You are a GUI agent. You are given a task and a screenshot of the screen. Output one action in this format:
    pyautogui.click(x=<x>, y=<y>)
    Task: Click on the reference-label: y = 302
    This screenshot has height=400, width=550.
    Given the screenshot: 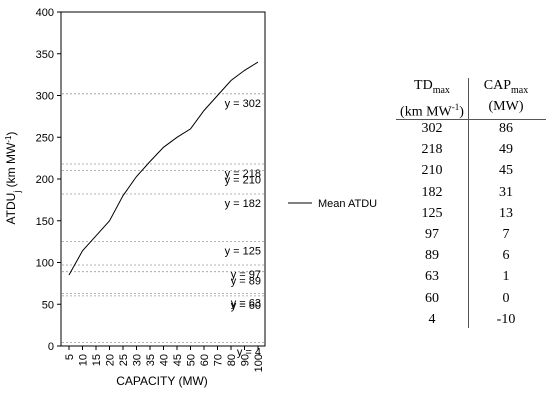 What is the action you would take?
    pyautogui.click(x=243, y=104)
    